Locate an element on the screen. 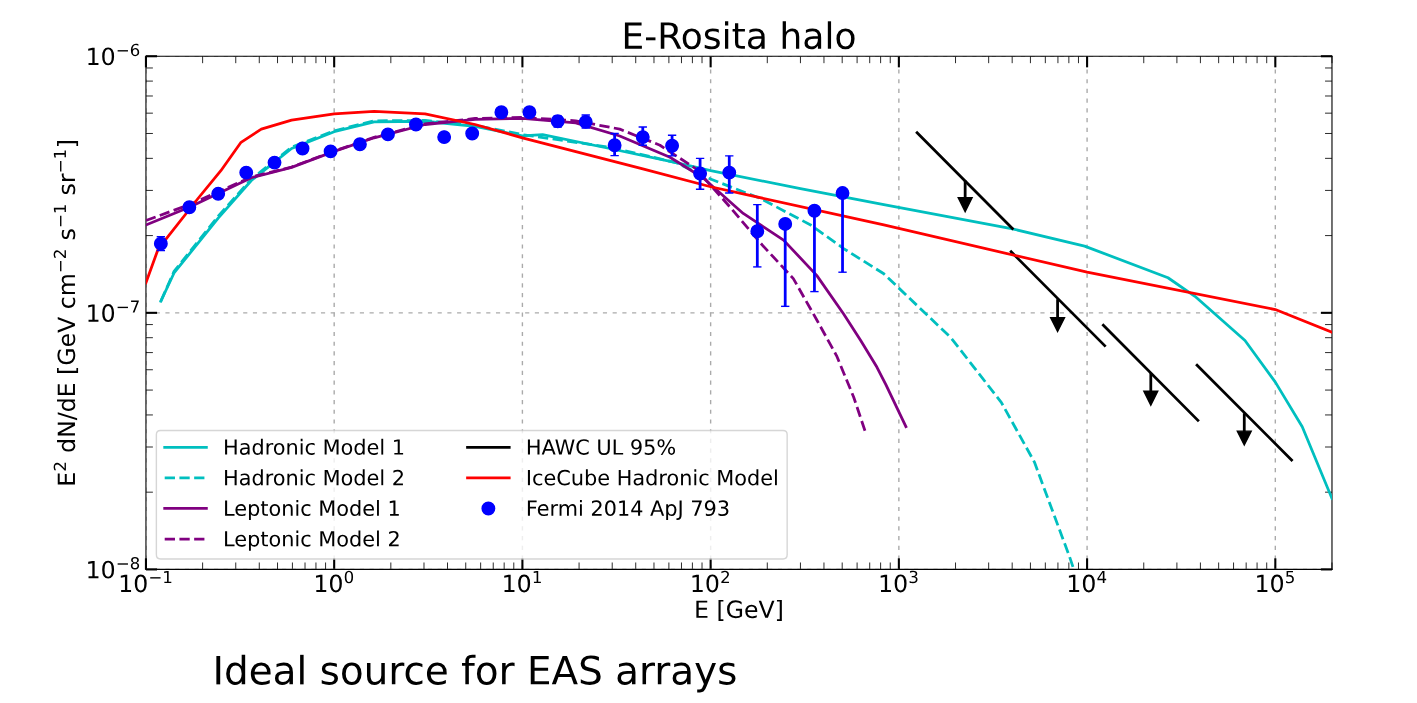 The height and width of the screenshot is (703, 1417). legend-label: Hadronic Model 2 is located at coordinates (314, 477).